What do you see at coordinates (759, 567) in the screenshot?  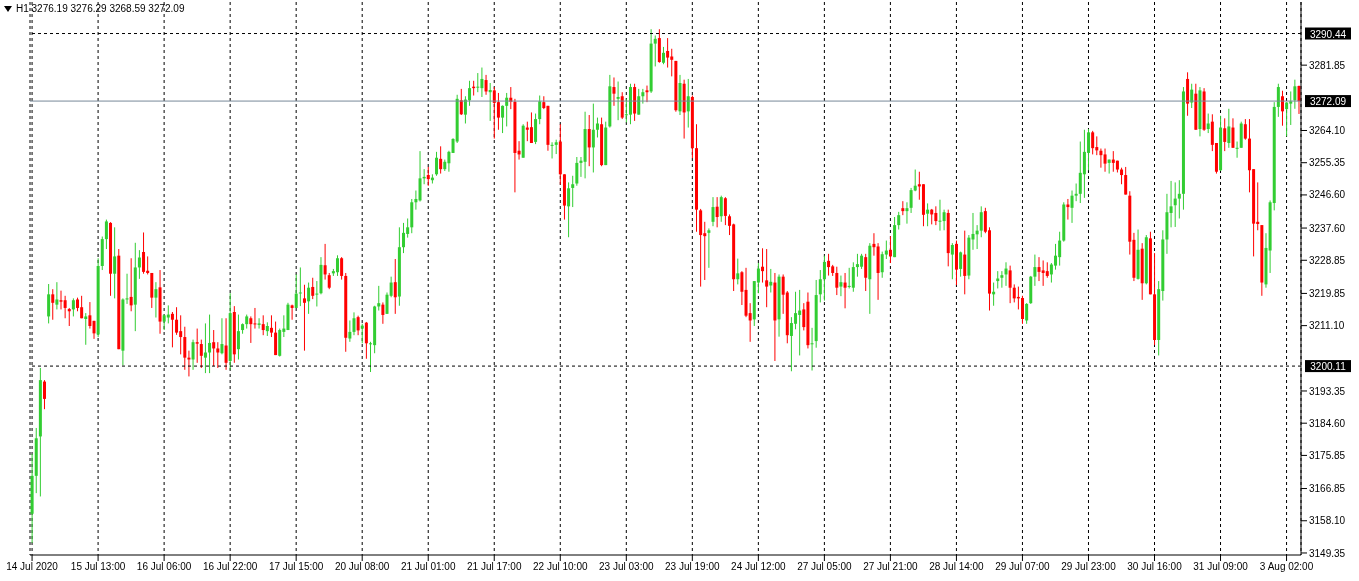 I see `x-tick-label: 24 Jul 12:00` at bounding box center [759, 567].